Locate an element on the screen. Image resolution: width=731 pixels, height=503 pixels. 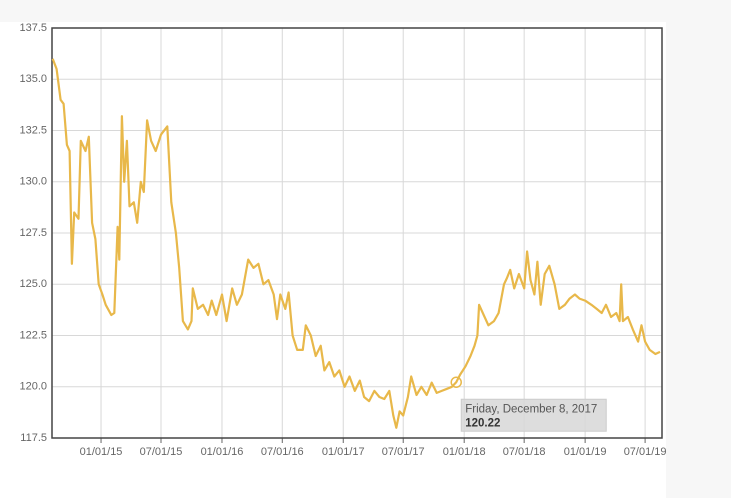
y-tick-label: 135.0 is located at coordinates (33, 79).